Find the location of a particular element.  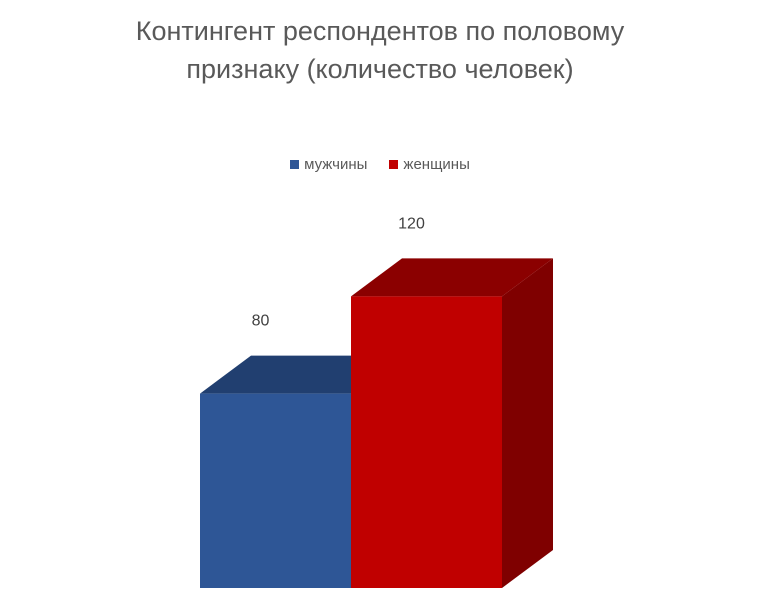

bar-women is located at coordinates (426, 442).